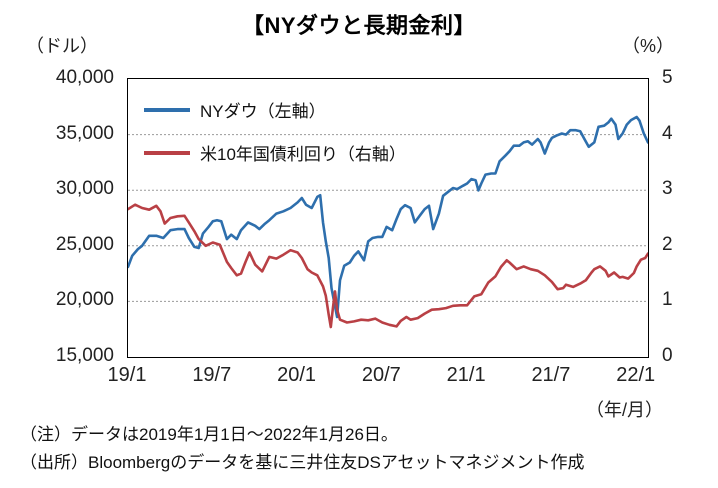 The width and height of the screenshot is (718, 488). I want to click on x-axis-tick-label: 22/1, so click(636, 375).